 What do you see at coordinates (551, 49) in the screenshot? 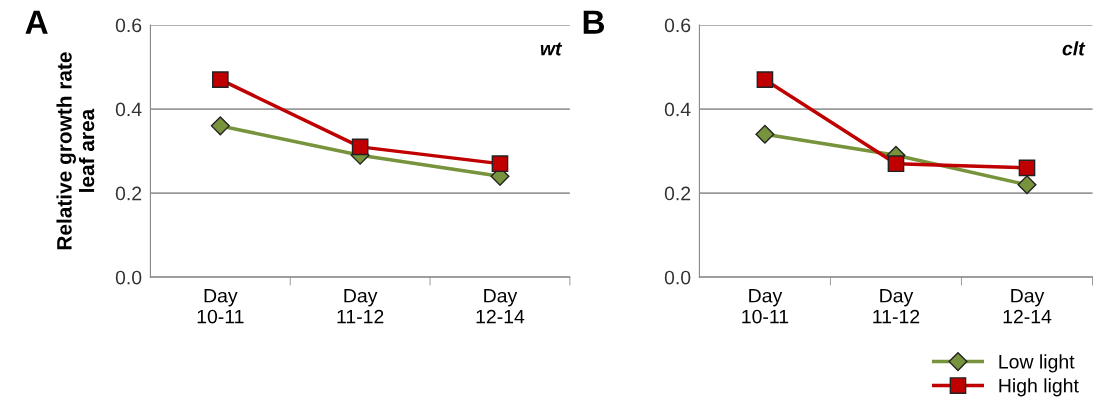
I see `annotation: wt` at bounding box center [551, 49].